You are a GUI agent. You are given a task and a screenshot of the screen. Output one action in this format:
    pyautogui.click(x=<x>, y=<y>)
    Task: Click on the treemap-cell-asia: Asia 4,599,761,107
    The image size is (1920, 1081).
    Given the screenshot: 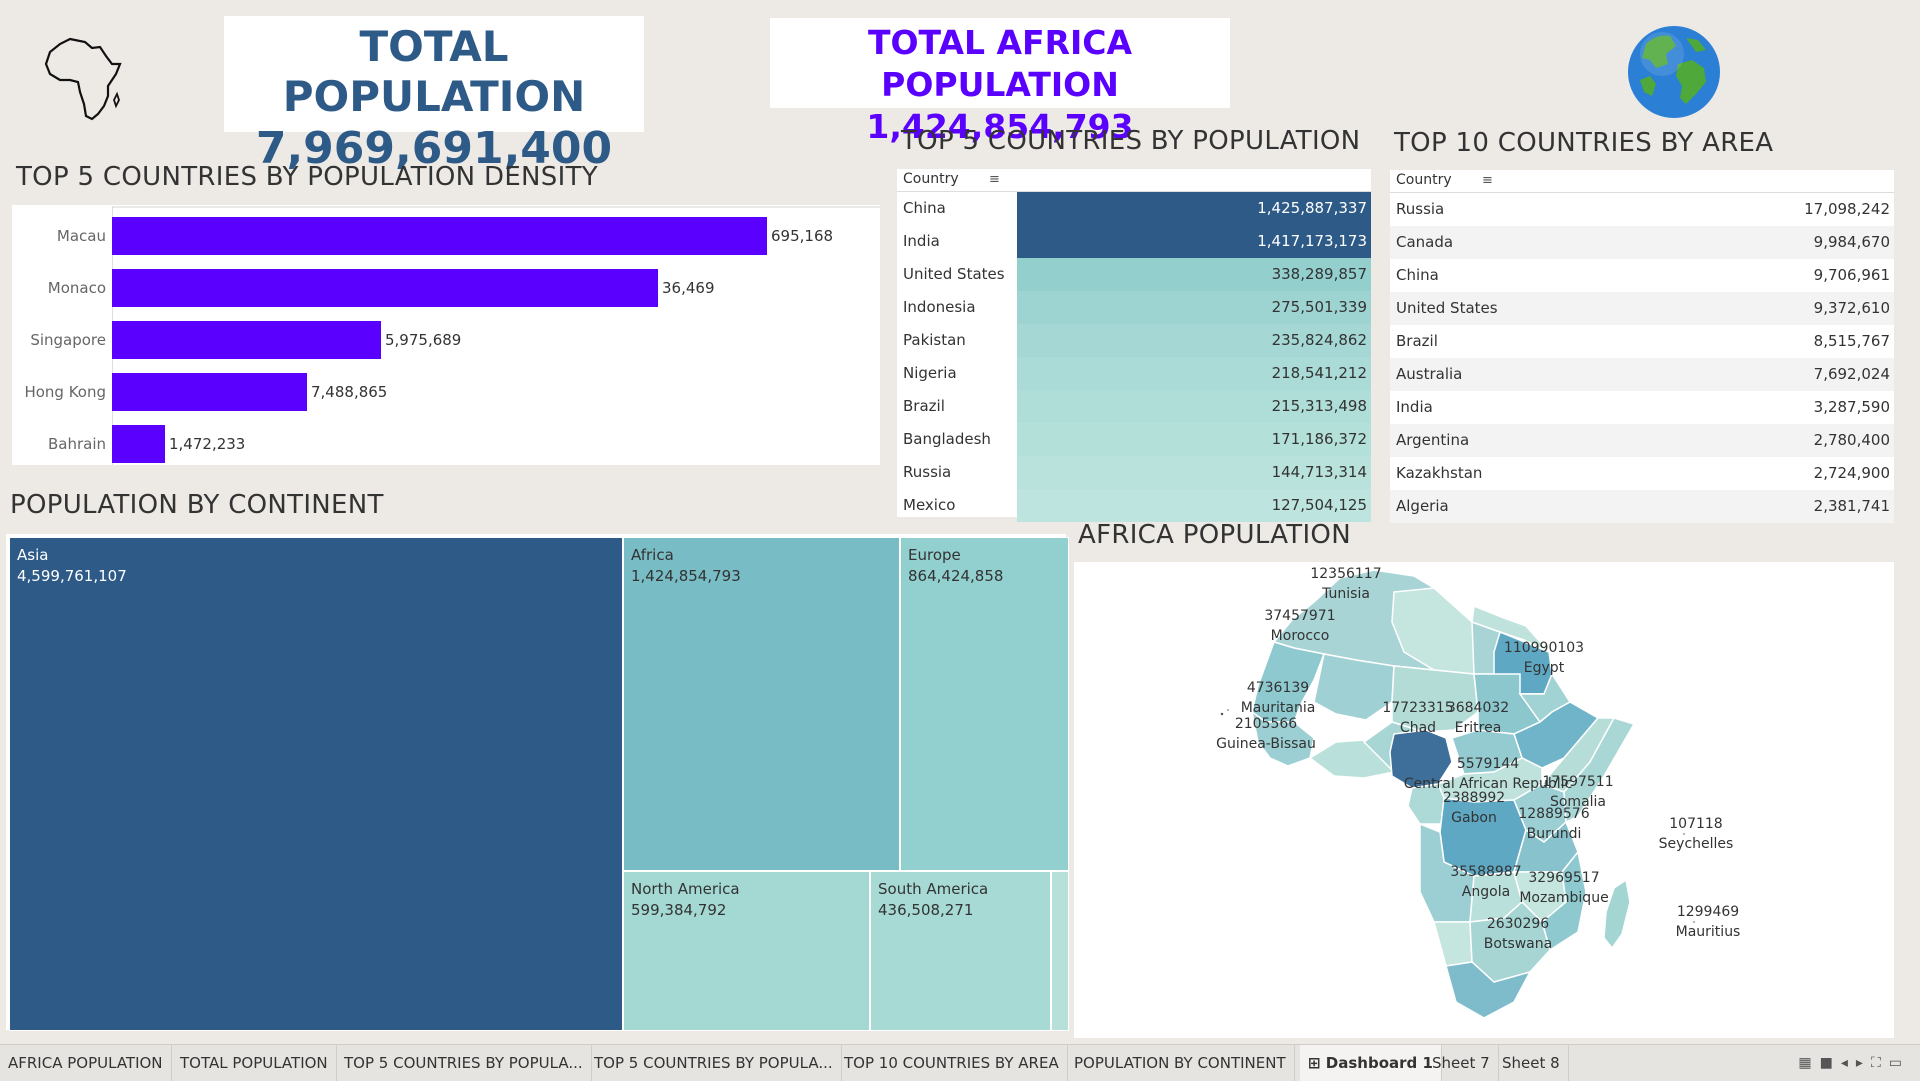 What is the action you would take?
    pyautogui.click(x=316, y=784)
    